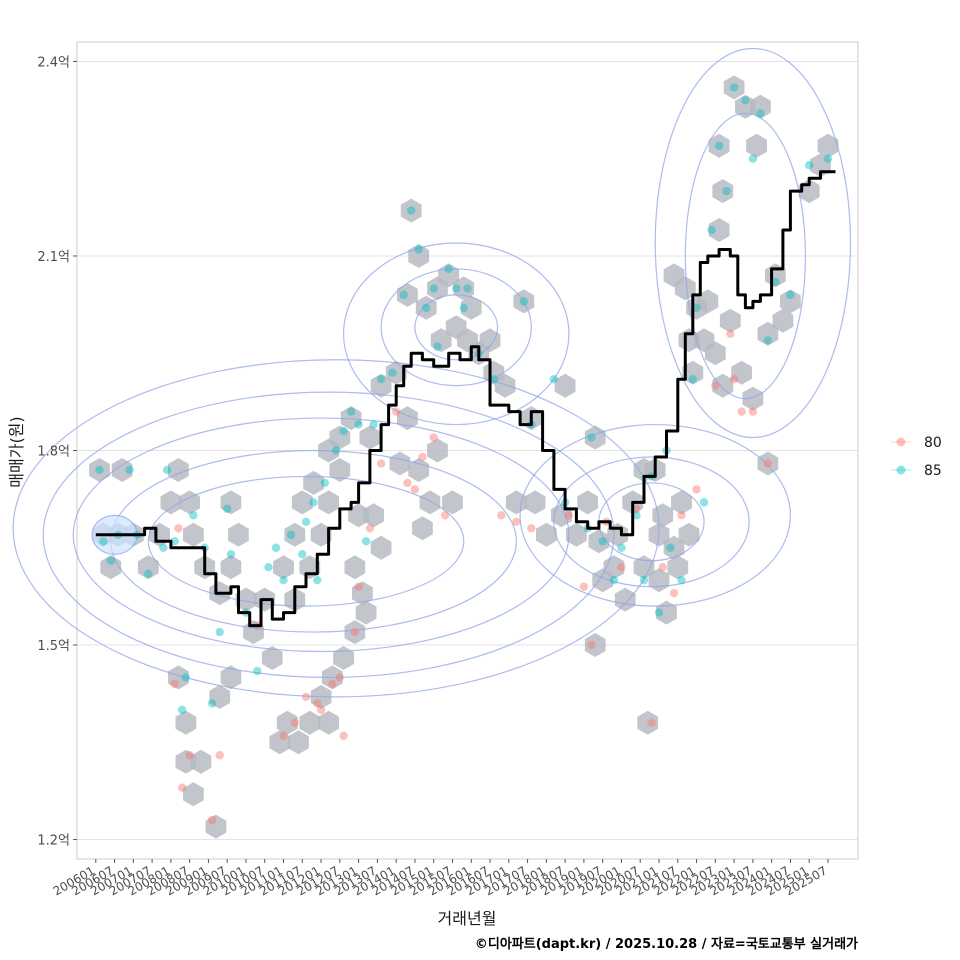  Describe the element at coordinates (57, 452) in the screenshot. I see `y-axis-ticks: 1.2억 1.5억 1.8억 2.1억 2.4억` at that location.